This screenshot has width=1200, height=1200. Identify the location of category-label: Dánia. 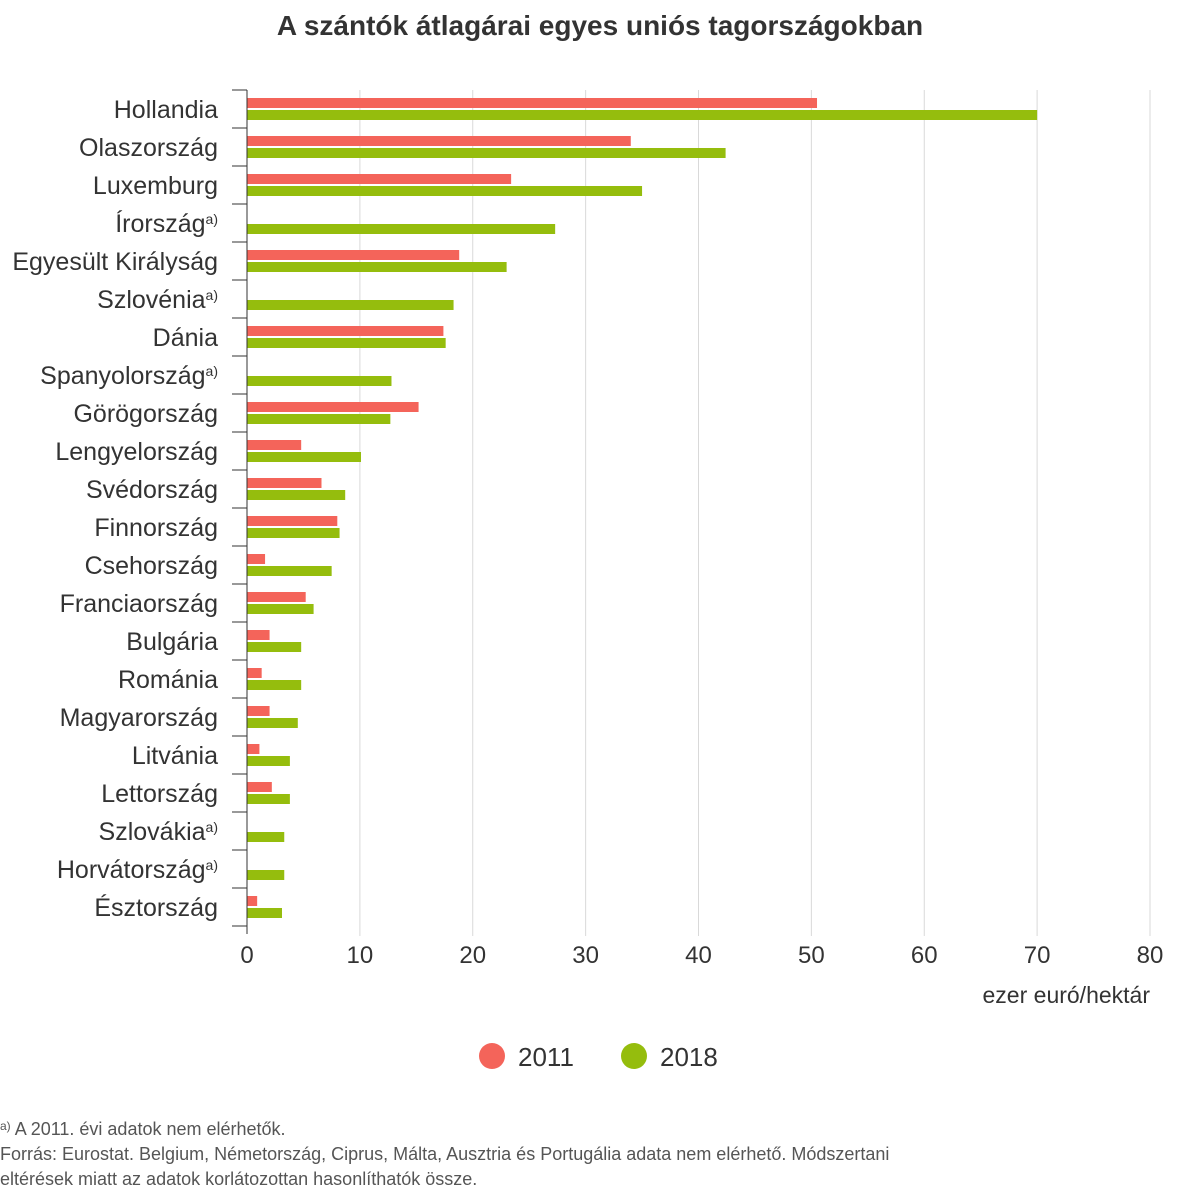
(185, 338).